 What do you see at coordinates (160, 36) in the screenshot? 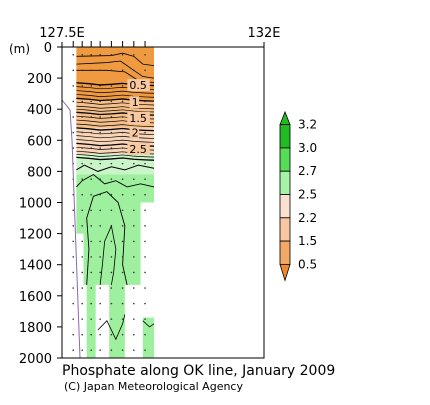
I see `x-axis: 127.5E 132E` at bounding box center [160, 36].